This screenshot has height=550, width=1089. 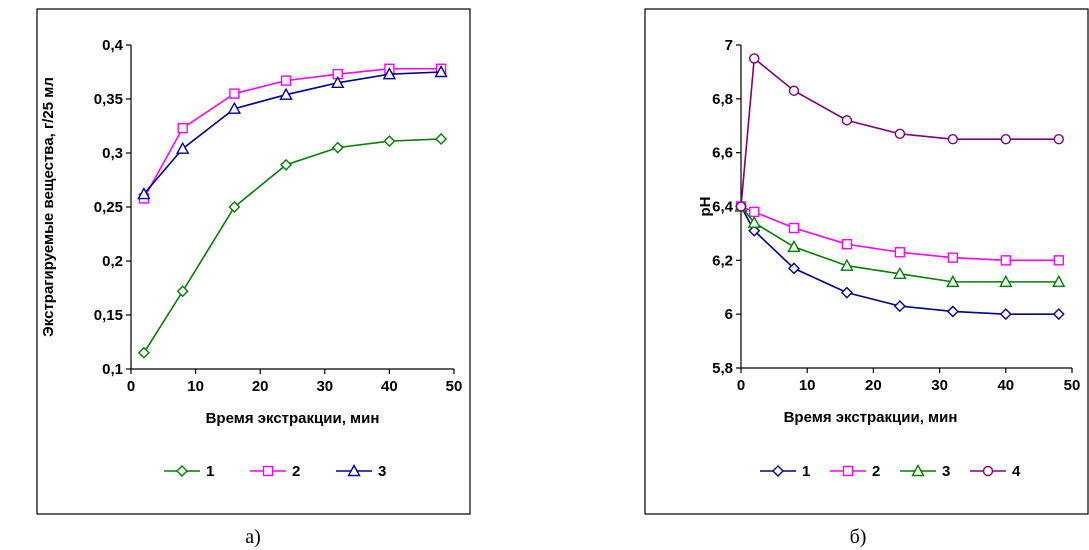 What do you see at coordinates (112, 261) in the screenshot?
I see `chart-a-y-tick-label: 0,2` at bounding box center [112, 261].